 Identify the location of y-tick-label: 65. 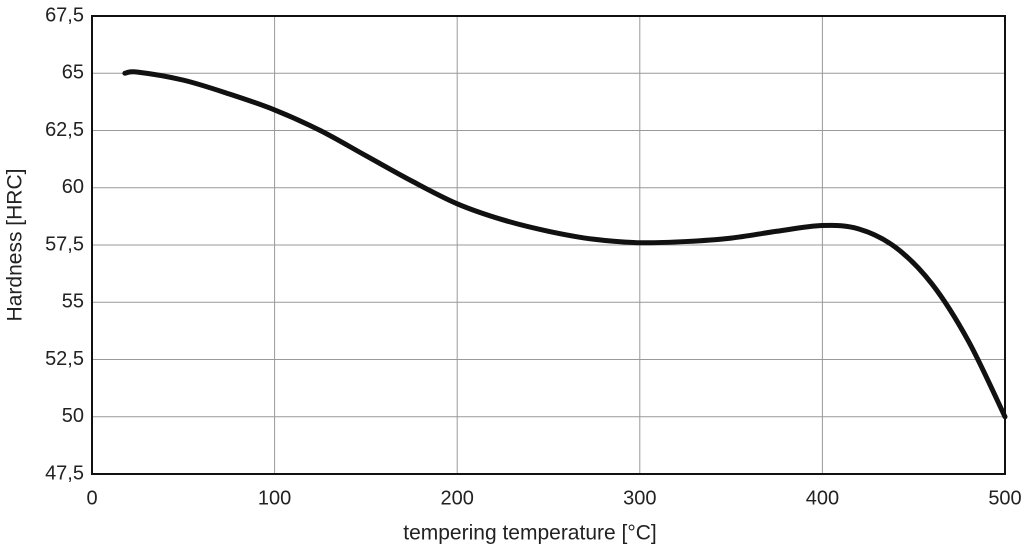
(73, 73).